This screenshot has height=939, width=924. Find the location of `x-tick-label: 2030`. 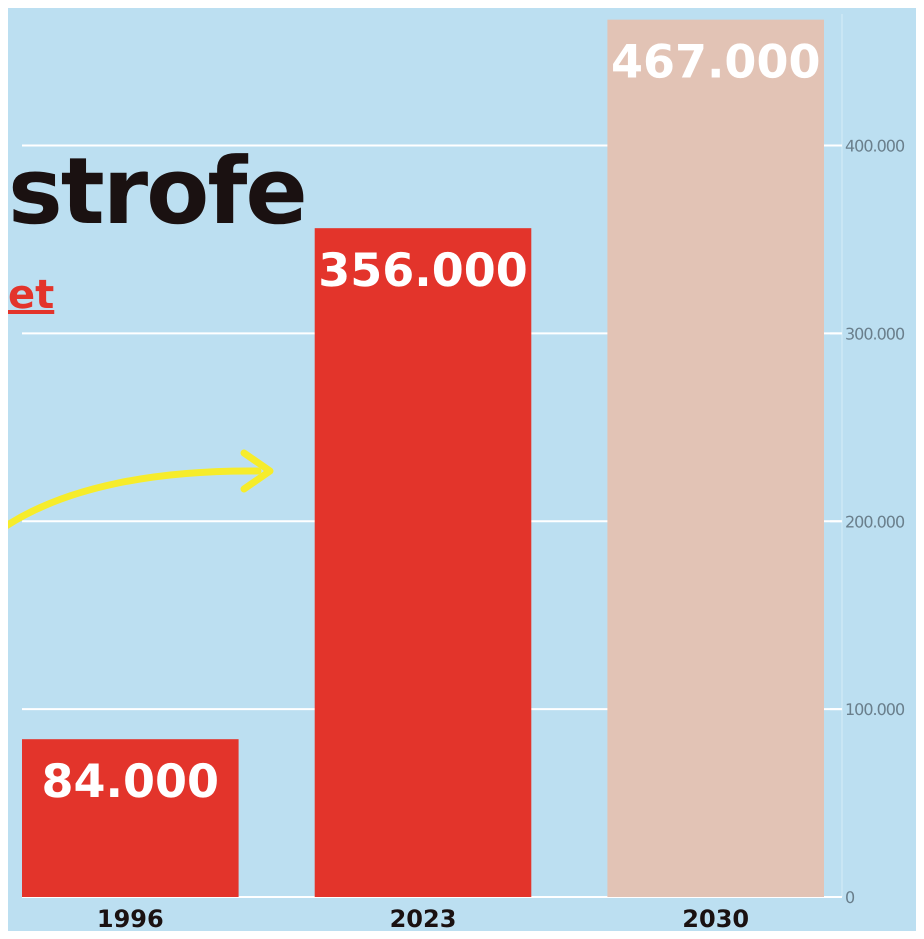

x-tick-label: 2030 is located at coordinates (716, 919).